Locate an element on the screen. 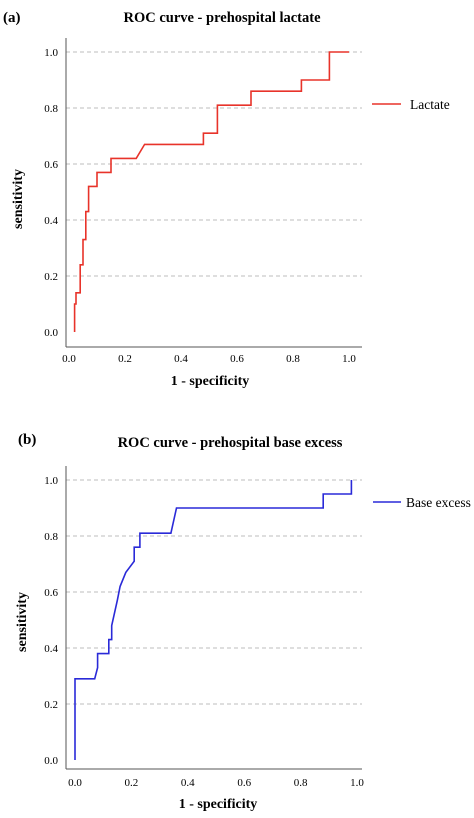 The width and height of the screenshot is (474, 818). panel-a-x-tick-label: 1.0 is located at coordinates (349, 359).